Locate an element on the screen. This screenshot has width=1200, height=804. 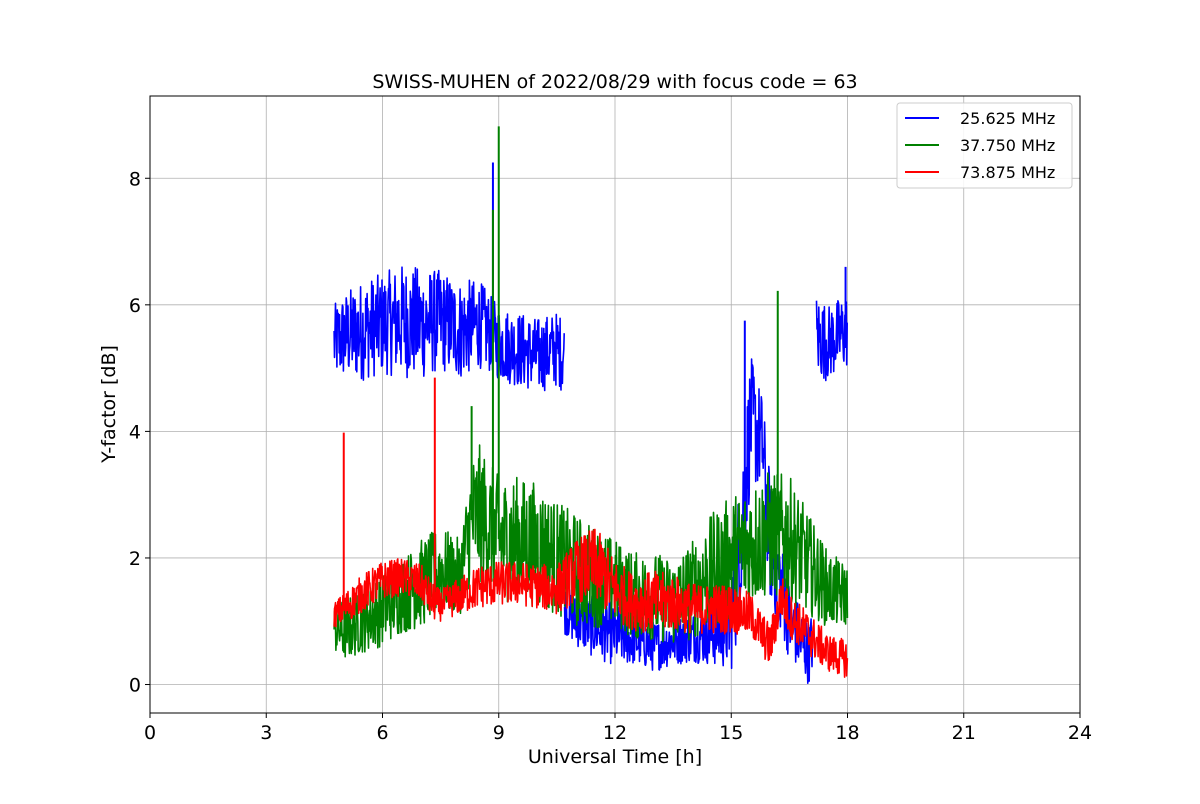
legend-box is located at coordinates (984, 145).